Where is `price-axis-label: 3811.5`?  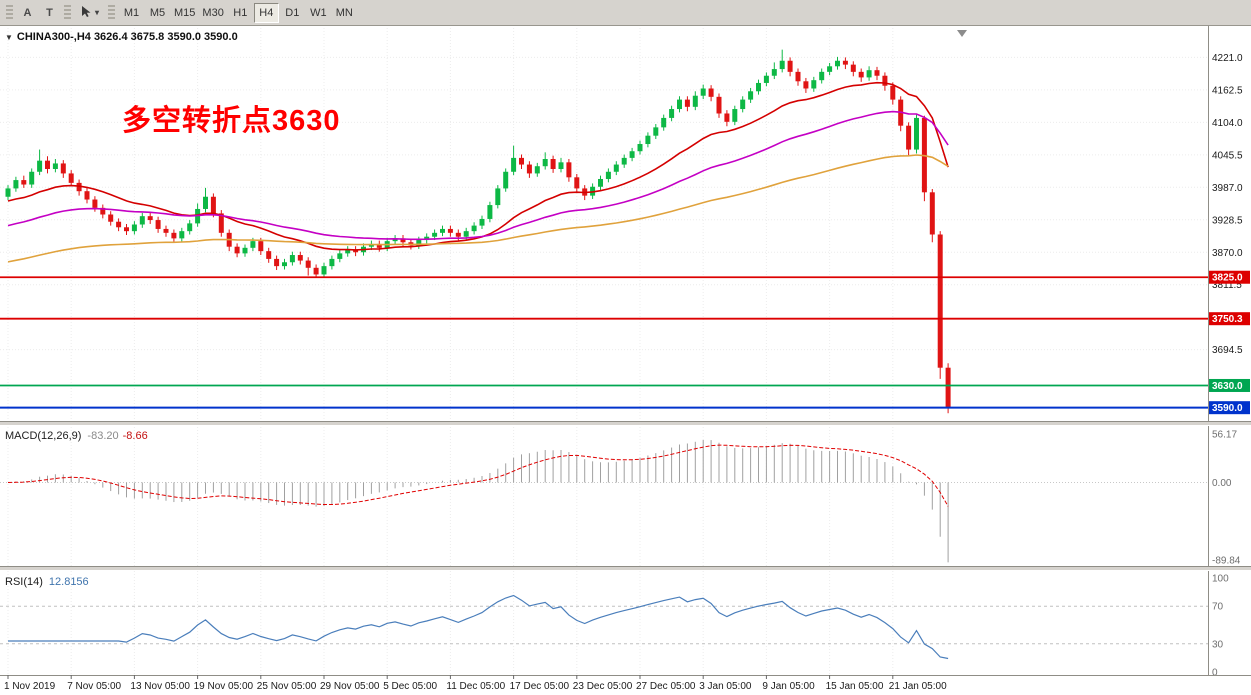 price-axis-label: 3811.5 is located at coordinates (1227, 285).